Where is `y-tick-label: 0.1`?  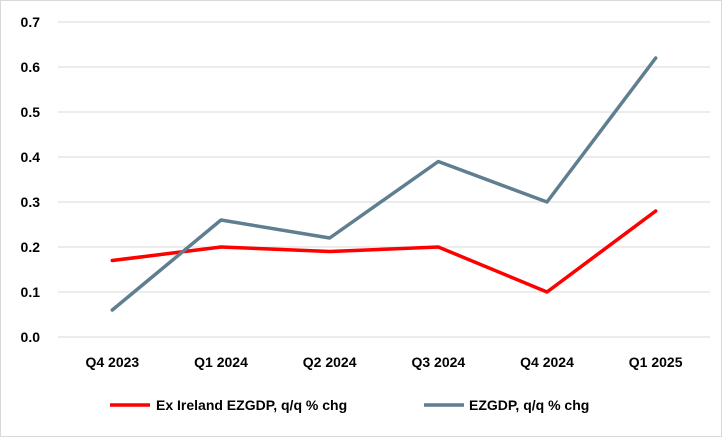
y-tick-label: 0.1 is located at coordinates (31, 292).